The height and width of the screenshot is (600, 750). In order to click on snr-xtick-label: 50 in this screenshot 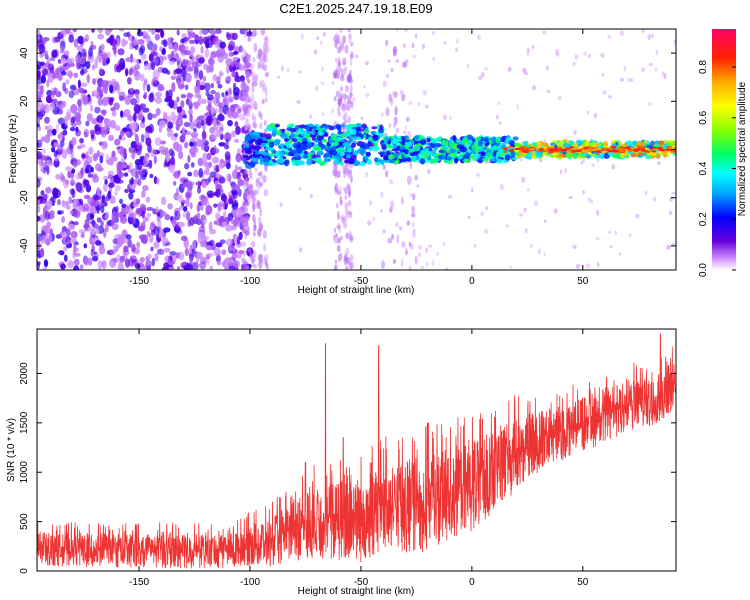, I will do `click(583, 582)`.